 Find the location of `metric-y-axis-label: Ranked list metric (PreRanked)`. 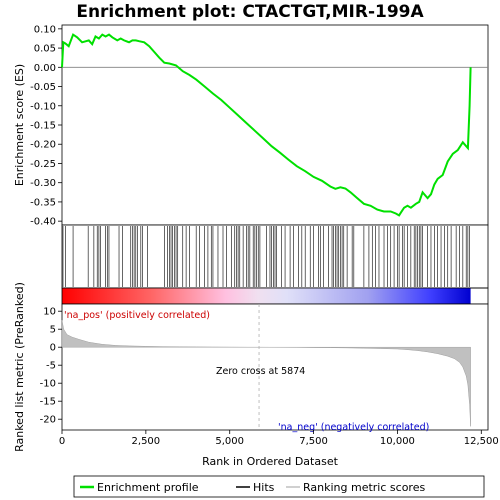

metric-y-axis-label: Ranked list metric (PreRanked) is located at coordinates (19, 367).